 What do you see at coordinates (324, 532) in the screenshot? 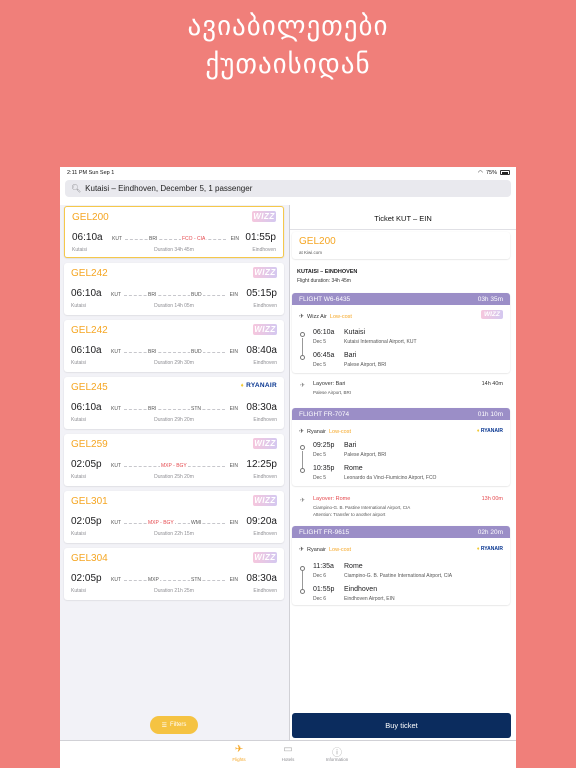
I see `segment-flight: FLIGHT FR-9615` at bounding box center [324, 532].